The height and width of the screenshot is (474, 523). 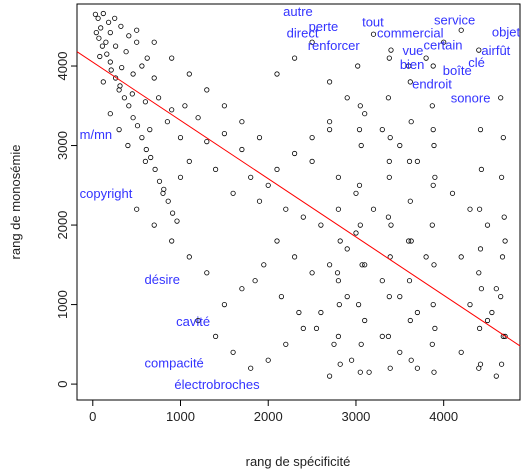 What do you see at coordinates (471, 98) in the screenshot?
I see `word-label: sonore` at bounding box center [471, 98].